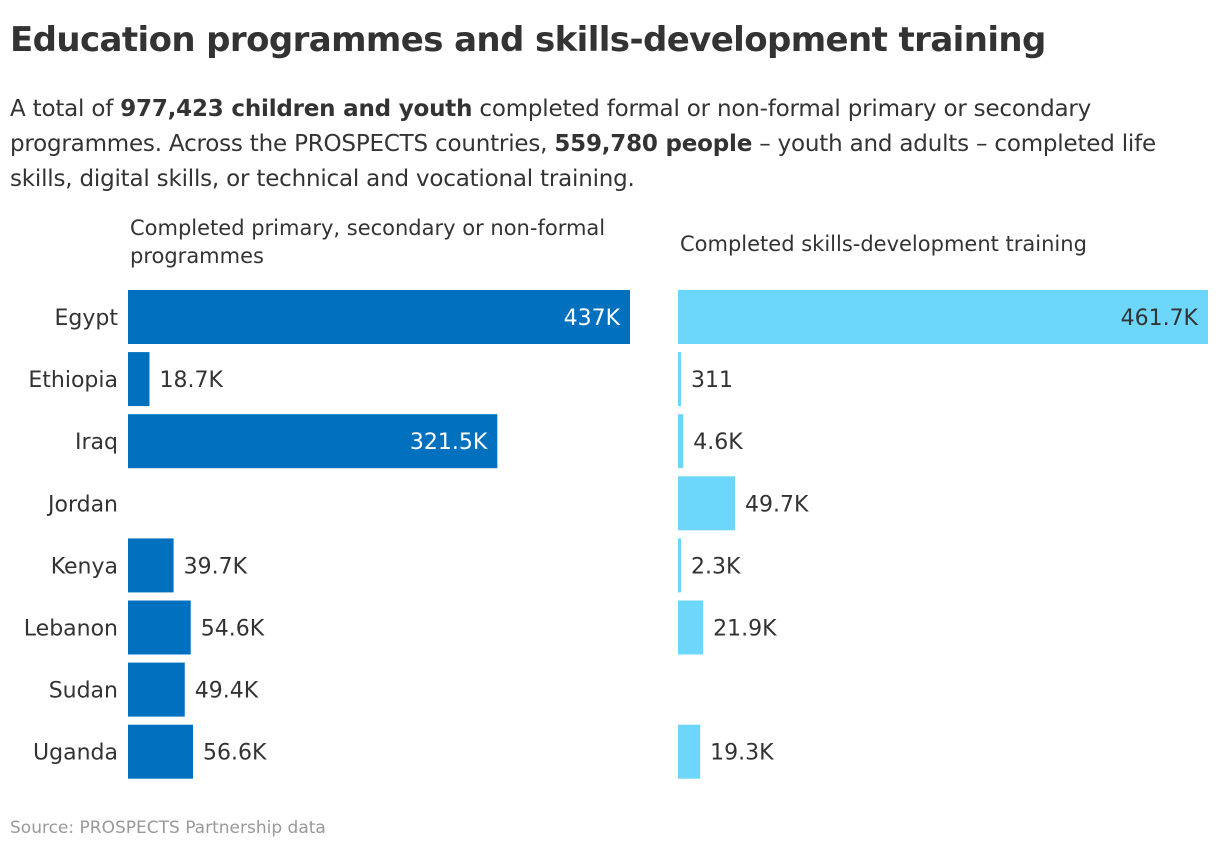  I want to click on category-label-uganda: Uganda, so click(75, 753).